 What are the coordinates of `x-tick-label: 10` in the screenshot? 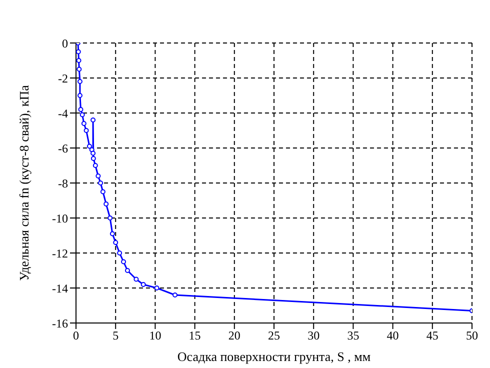 It's located at (155, 335).